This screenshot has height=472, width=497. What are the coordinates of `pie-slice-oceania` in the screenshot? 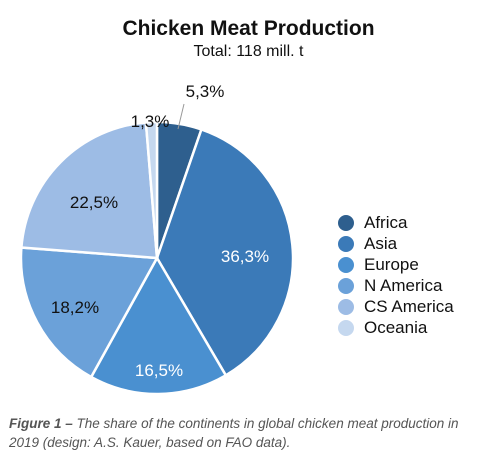 It's located at (151, 189).